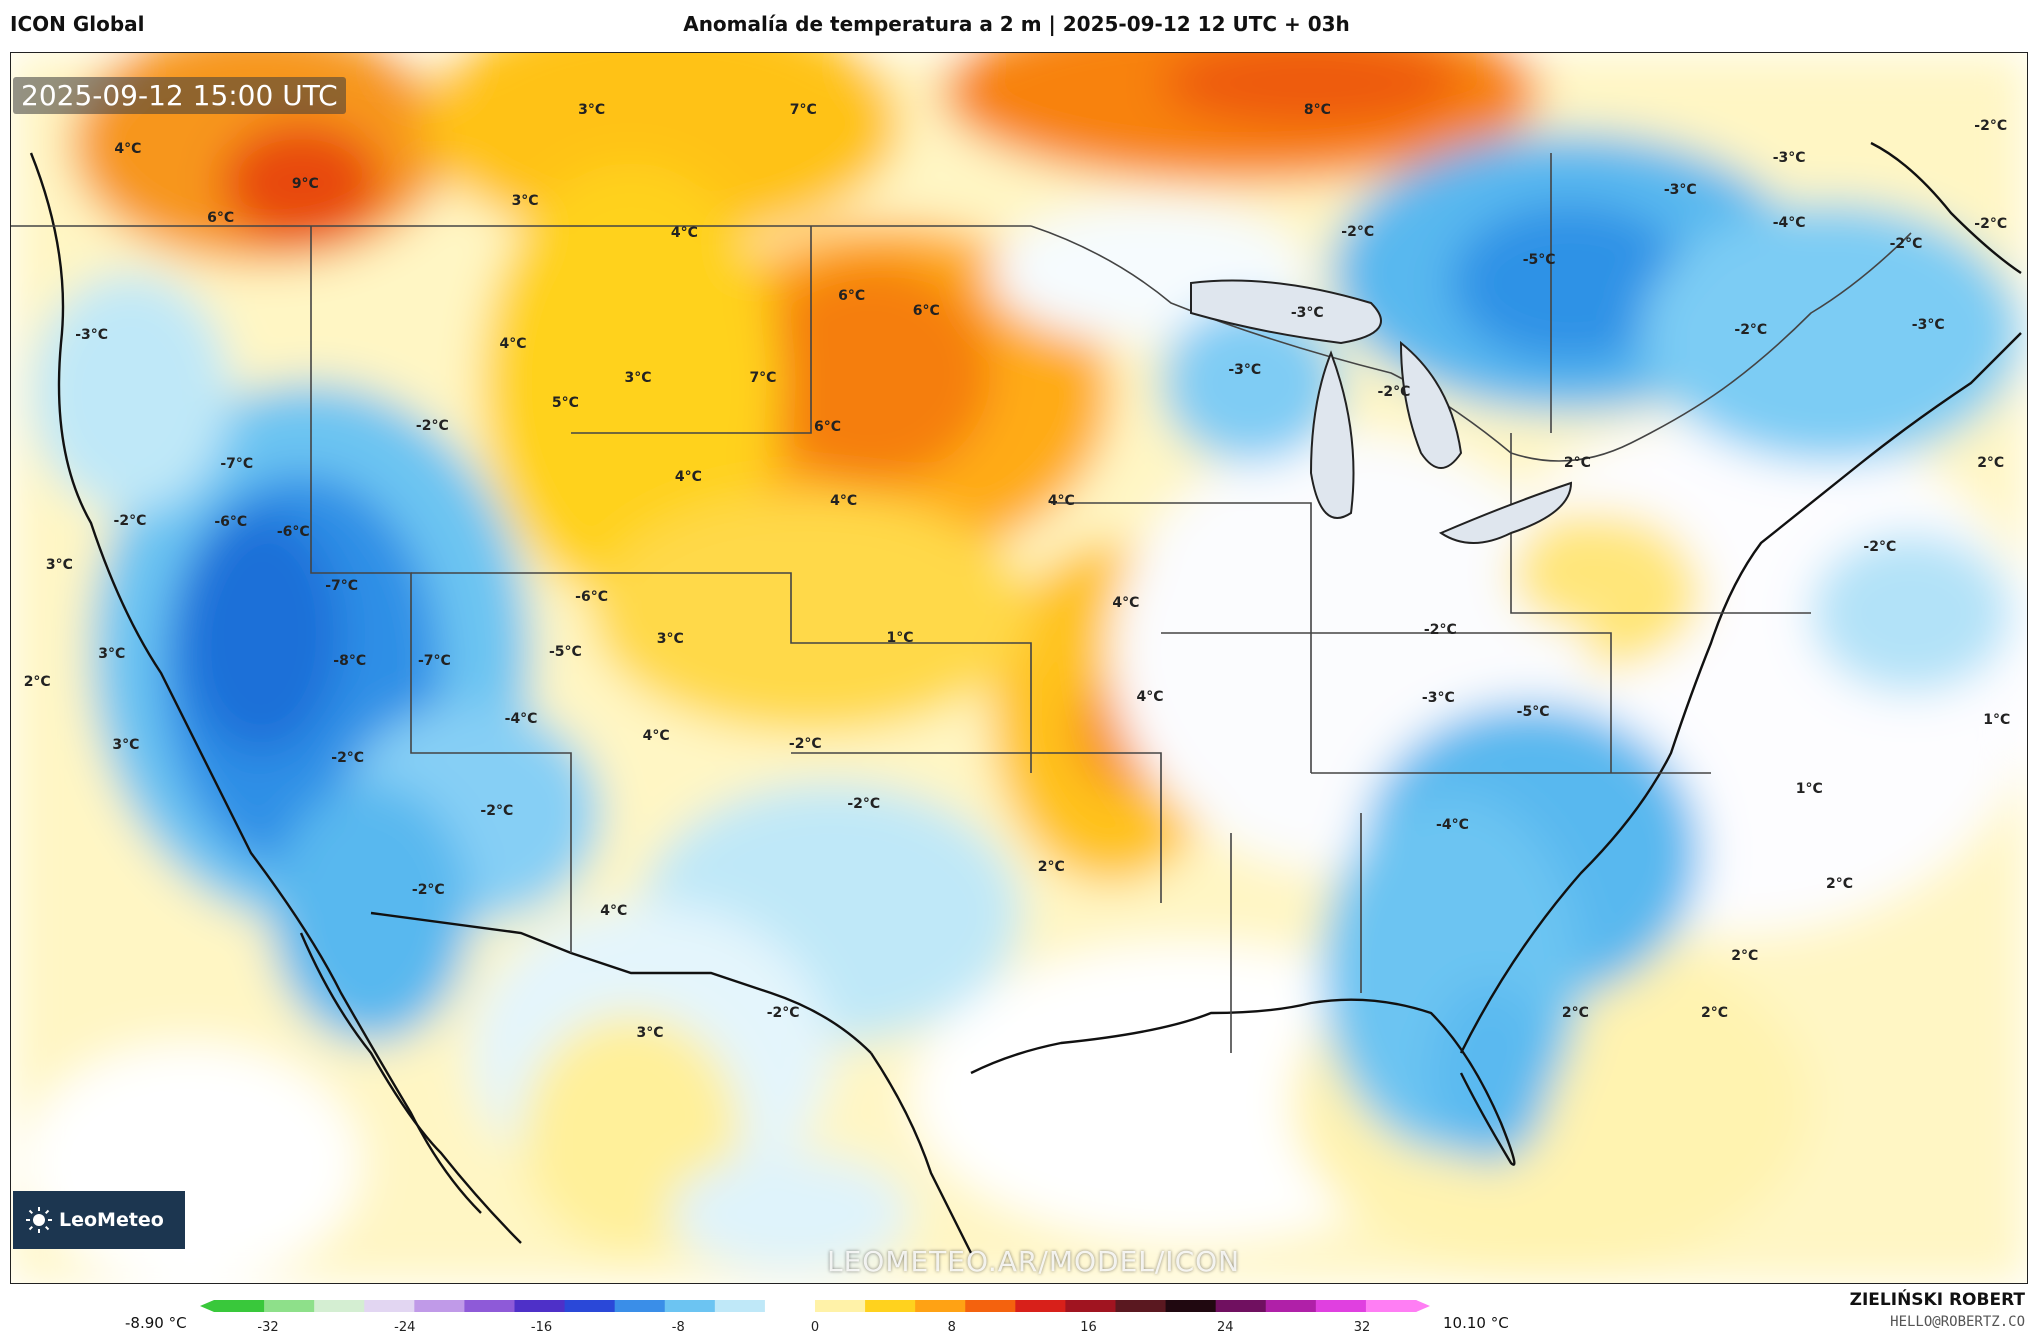 Image resolution: width=2033 pixels, height=1339 pixels. What do you see at coordinates (179, 95) in the screenshot?
I see `valid-time-badge: 2025-09-12 15:00 UTC` at bounding box center [179, 95].